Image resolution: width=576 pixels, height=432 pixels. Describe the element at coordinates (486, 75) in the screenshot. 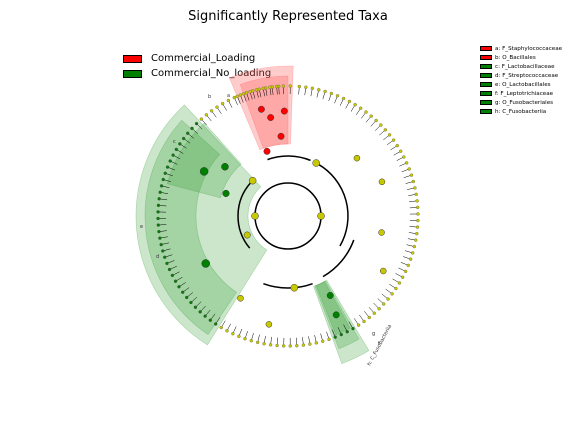

I see `clade-swatch` at that location.